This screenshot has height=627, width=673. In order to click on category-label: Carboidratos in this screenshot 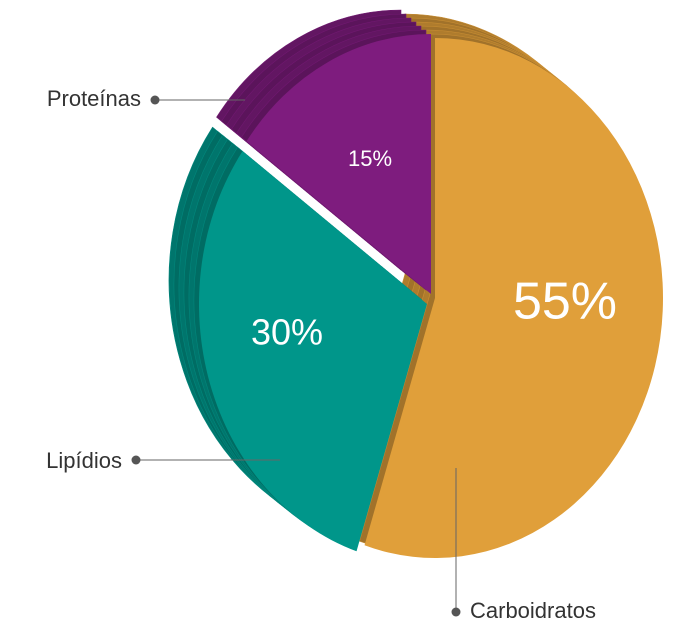, I will do `click(533, 610)`.